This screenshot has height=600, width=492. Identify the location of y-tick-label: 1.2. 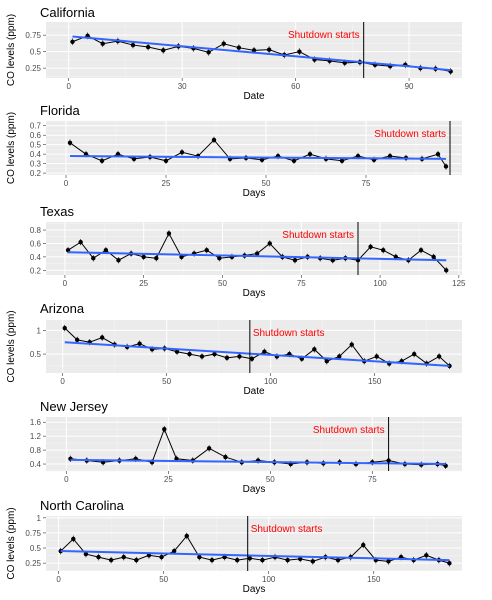
(36, 436).